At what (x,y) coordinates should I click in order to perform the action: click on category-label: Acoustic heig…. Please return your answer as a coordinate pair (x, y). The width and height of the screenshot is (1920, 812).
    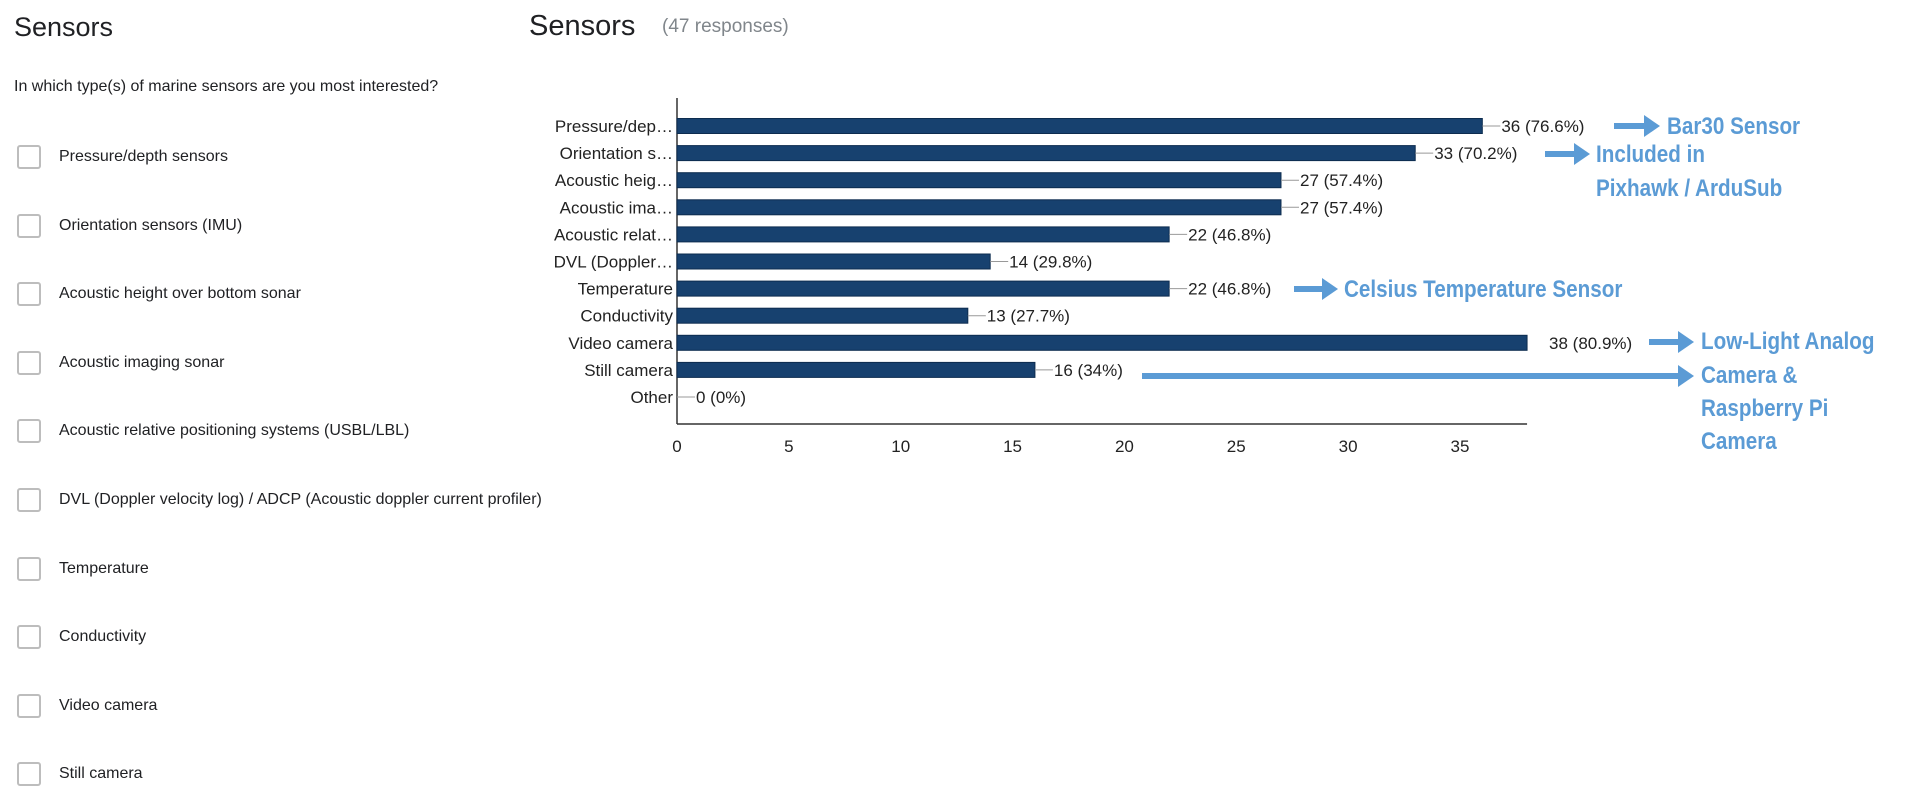
    Looking at the image, I should click on (614, 180).